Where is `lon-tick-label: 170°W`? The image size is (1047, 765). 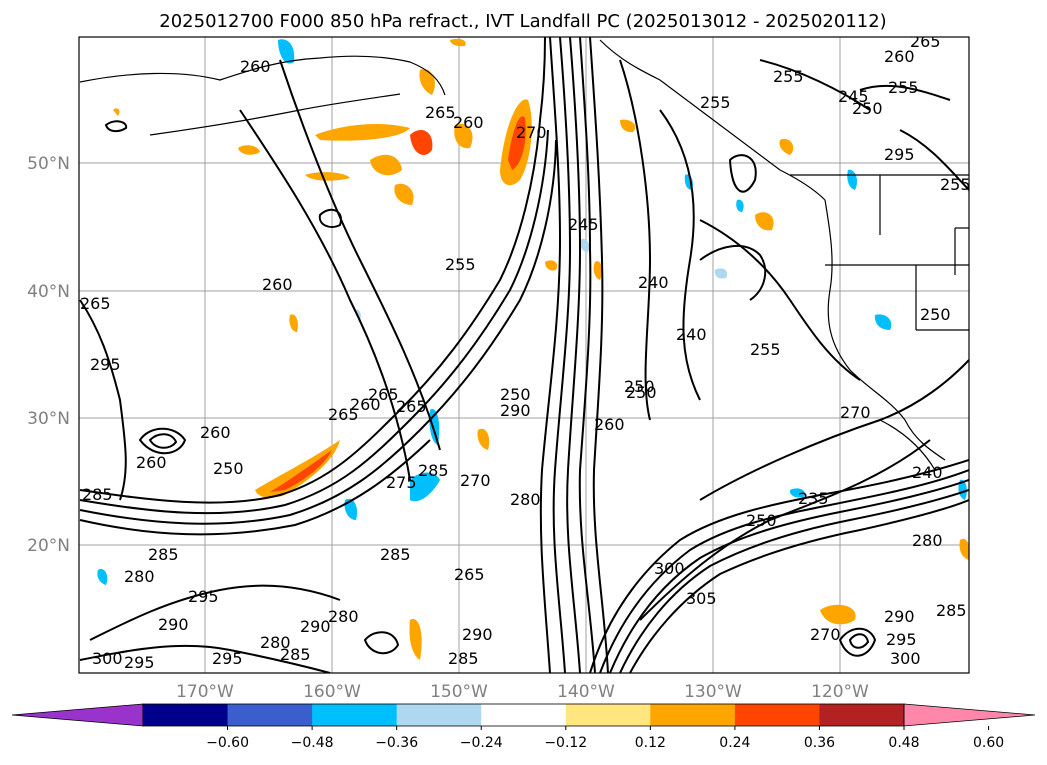
lon-tick-label: 170°W is located at coordinates (205, 692).